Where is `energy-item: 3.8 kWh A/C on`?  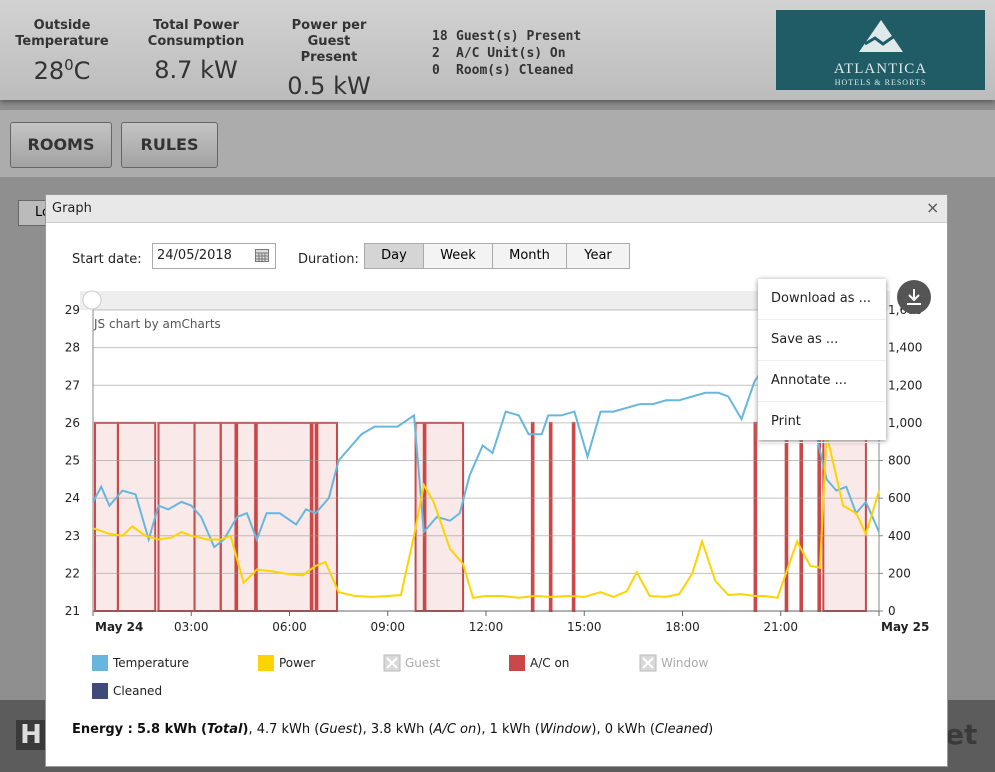 energy-item: 3.8 kWh A/C on is located at coordinates (430, 729).